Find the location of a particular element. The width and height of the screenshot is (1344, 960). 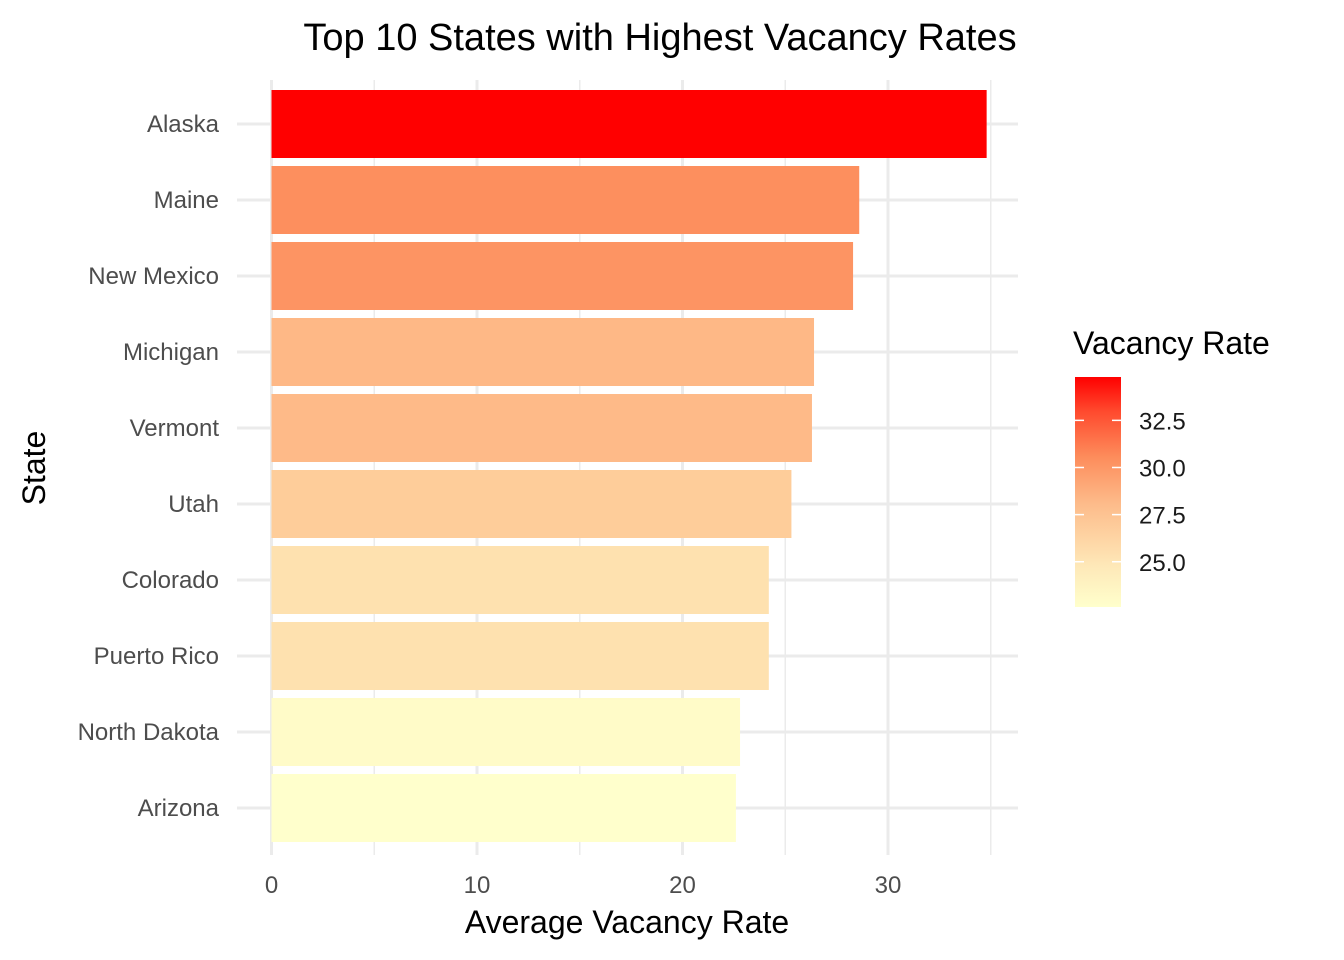

legend-tick-label: 25.0 is located at coordinates (1162, 563).